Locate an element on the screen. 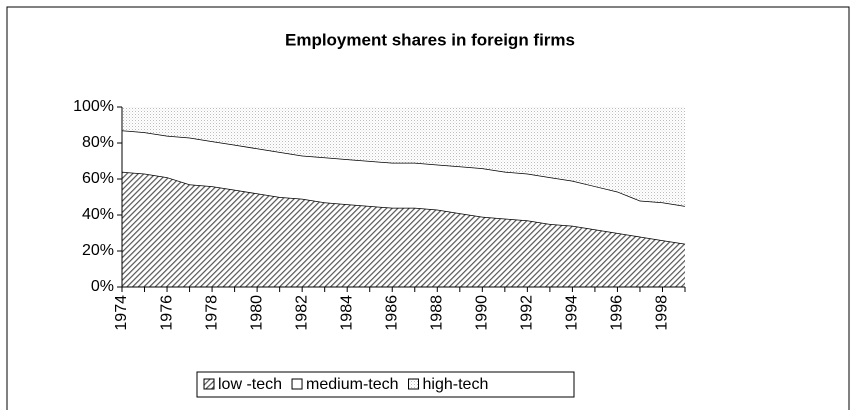 This screenshot has width=860, height=410. y-tick-label: 20% is located at coordinates (98, 250).